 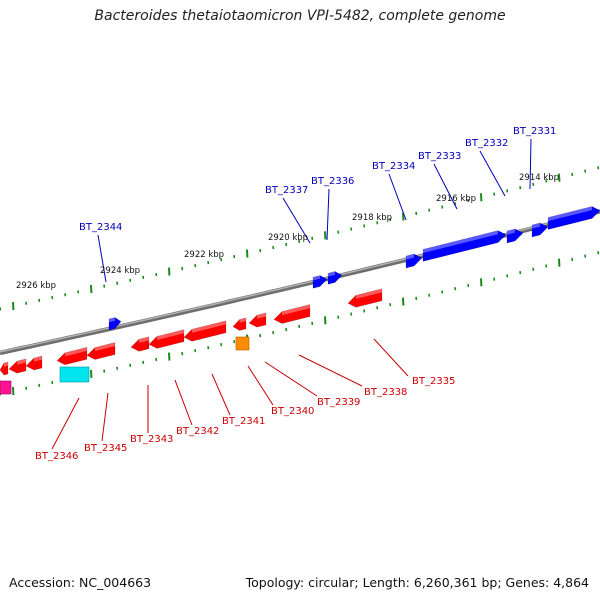 I want to click on scale-label: 2926 kbp, so click(x=36, y=286).